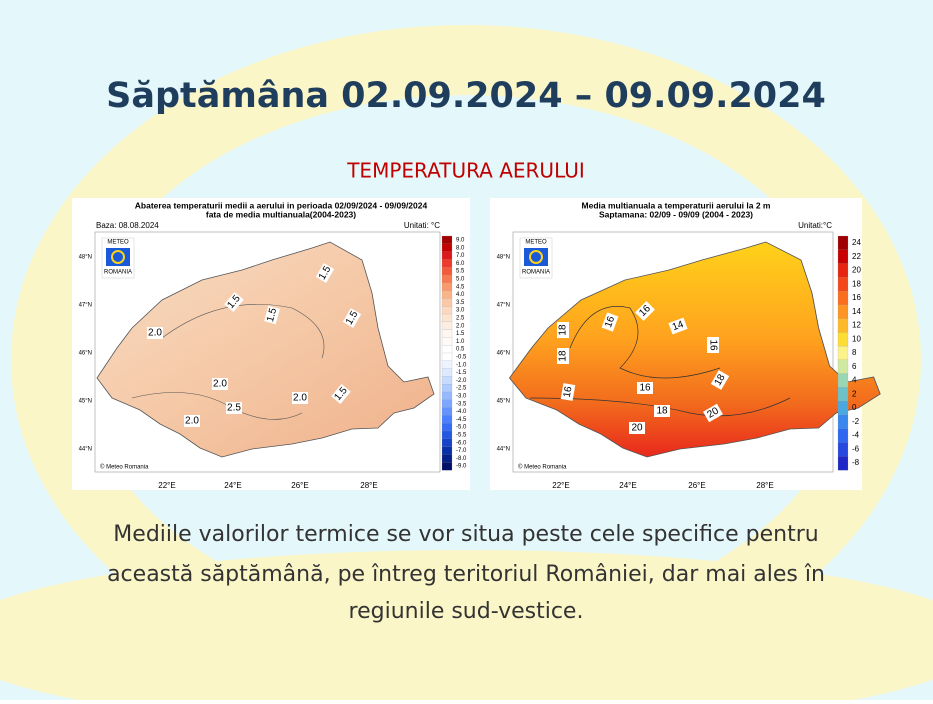  Describe the element at coordinates (461, 443) in the screenshot. I see `colorbar-label: -6.0` at that location.